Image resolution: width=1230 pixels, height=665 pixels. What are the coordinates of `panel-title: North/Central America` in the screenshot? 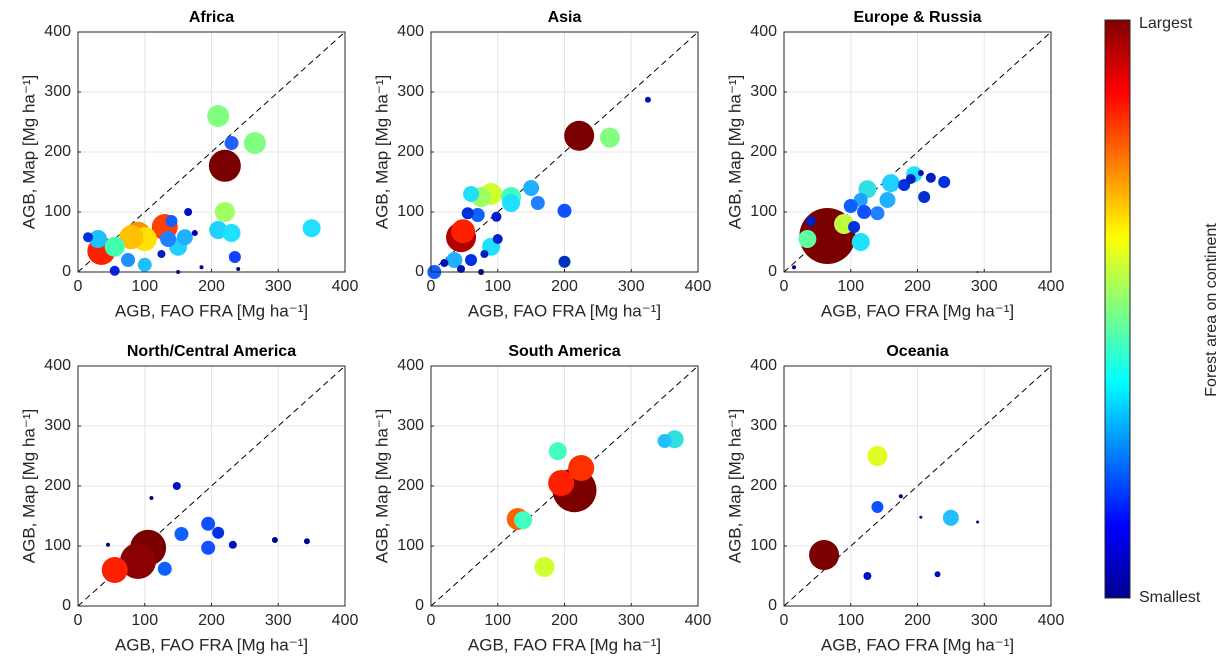 It's located at (211, 351).